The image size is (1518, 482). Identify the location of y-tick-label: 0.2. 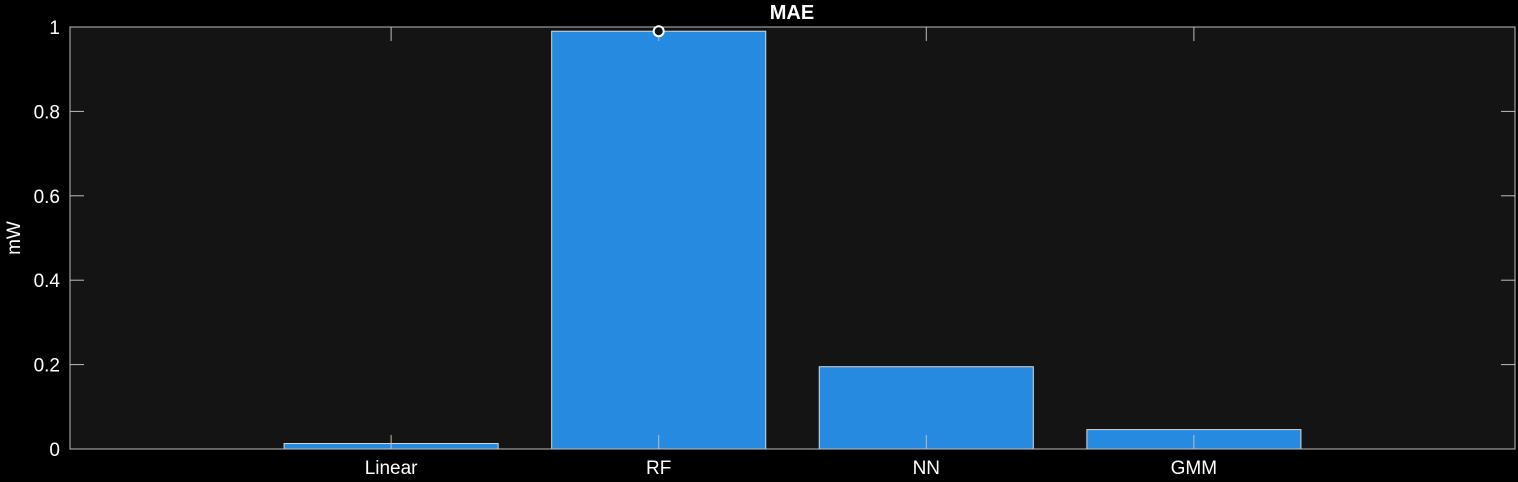
(47, 366).